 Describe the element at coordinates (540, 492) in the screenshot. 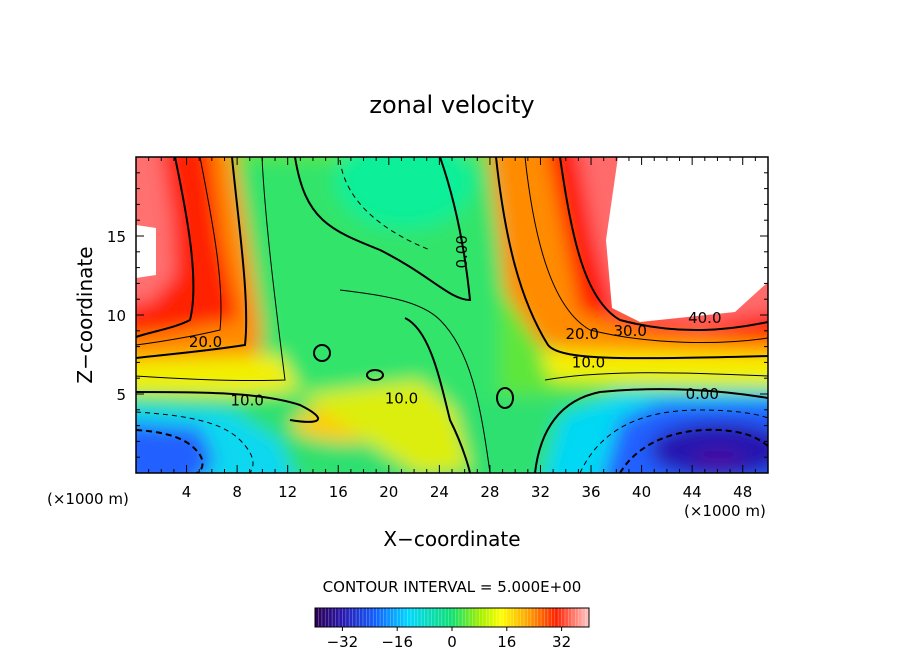

I see `x-tick-label-7: 32` at that location.